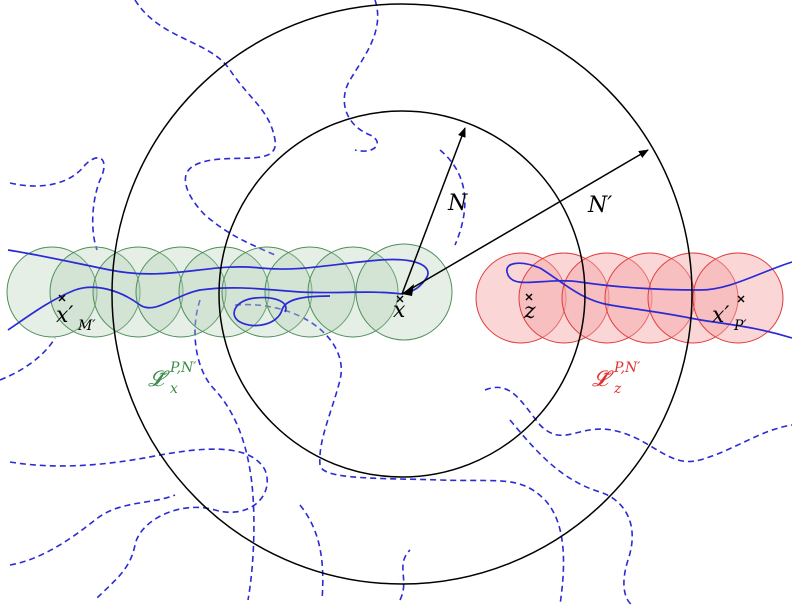  What do you see at coordinates (282, 311) in the screenshot?
I see `solid-path-green-loop` at bounding box center [282, 311].